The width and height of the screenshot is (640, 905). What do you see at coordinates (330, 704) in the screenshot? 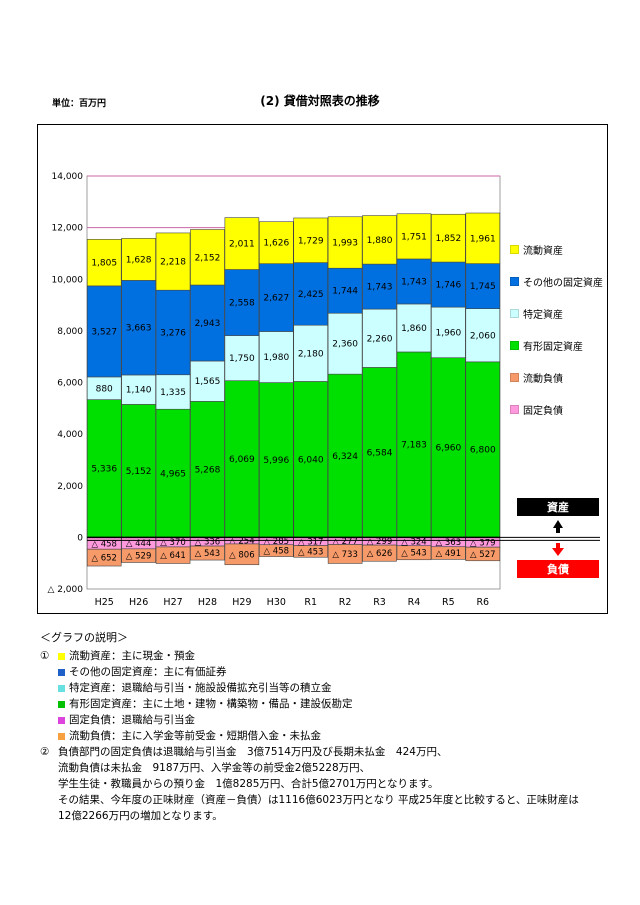
I see `note-item: 有形固定資産：主に土地・建物・構築物・備品・建設仮勘定` at bounding box center [330, 704].